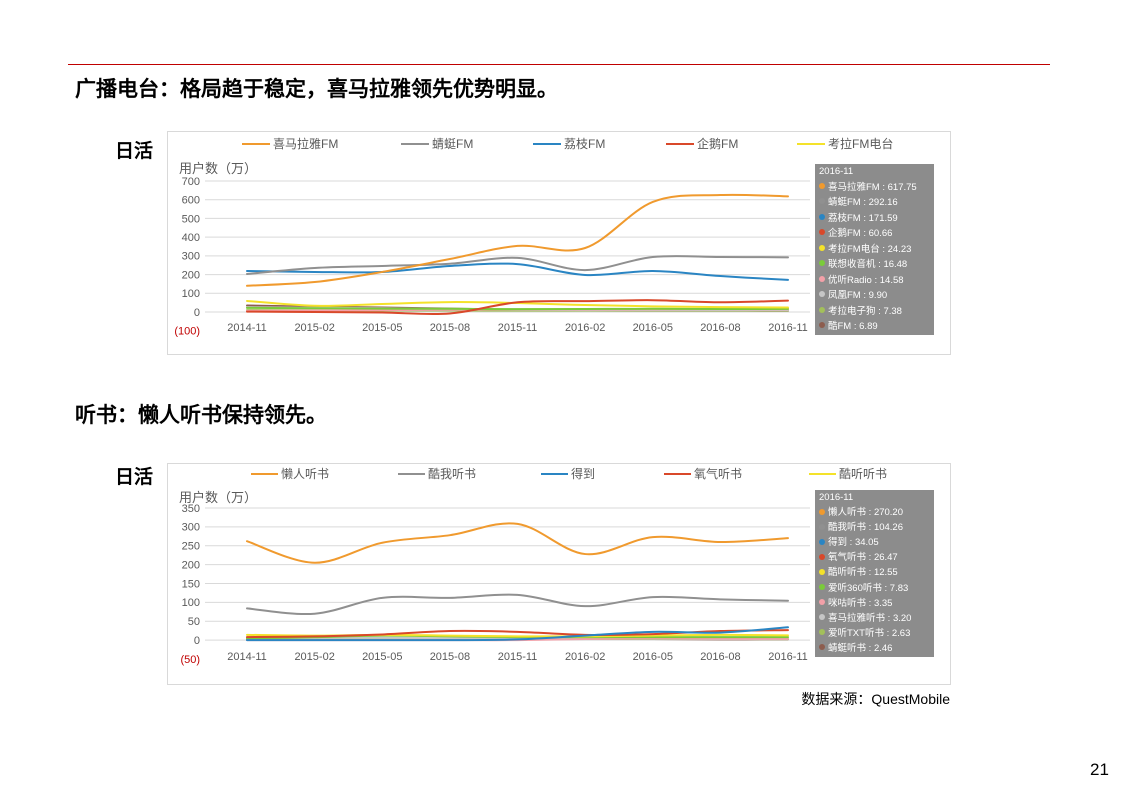 Image resolution: width=1123 pixels, height=794 pixels. Describe the element at coordinates (857, 618) in the screenshot. I see `tooltip-series-name: 喜马拉雅听书` at that location.